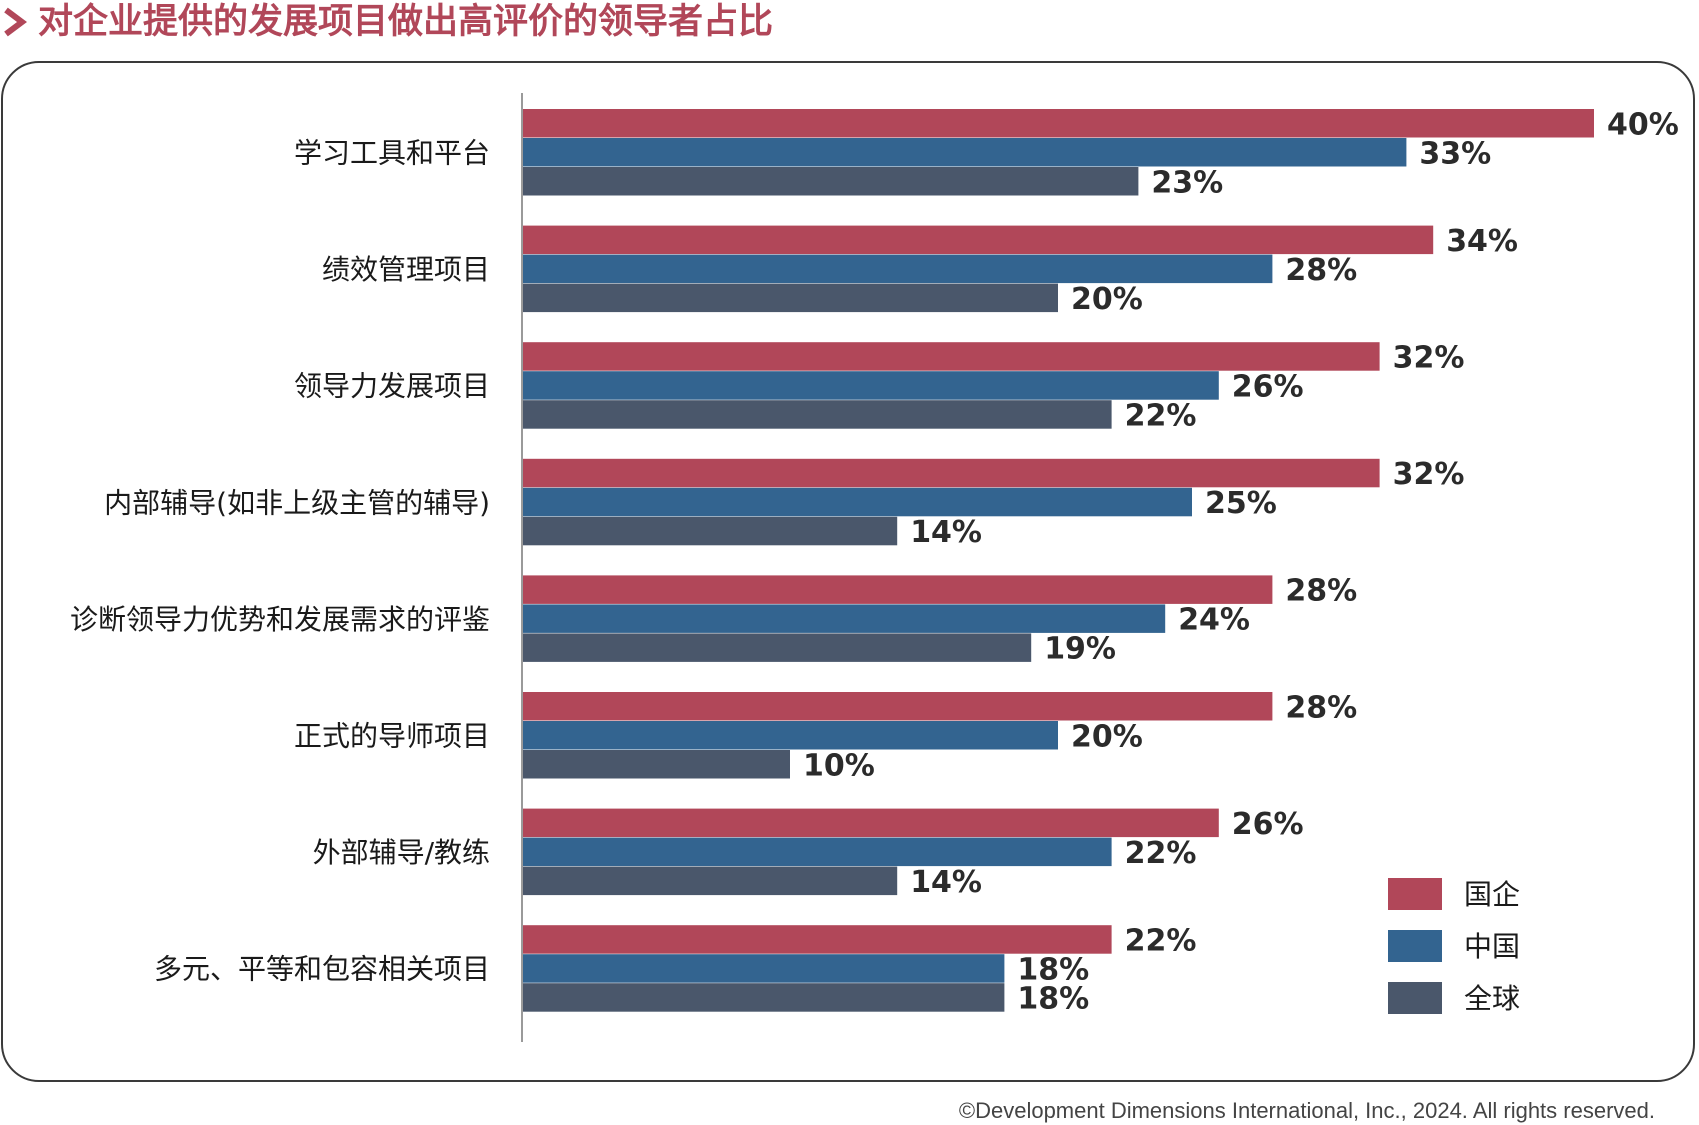 The image size is (1699, 1125). Describe the element at coordinates (1492, 946) in the screenshot. I see `legend-label: 中国` at that location.